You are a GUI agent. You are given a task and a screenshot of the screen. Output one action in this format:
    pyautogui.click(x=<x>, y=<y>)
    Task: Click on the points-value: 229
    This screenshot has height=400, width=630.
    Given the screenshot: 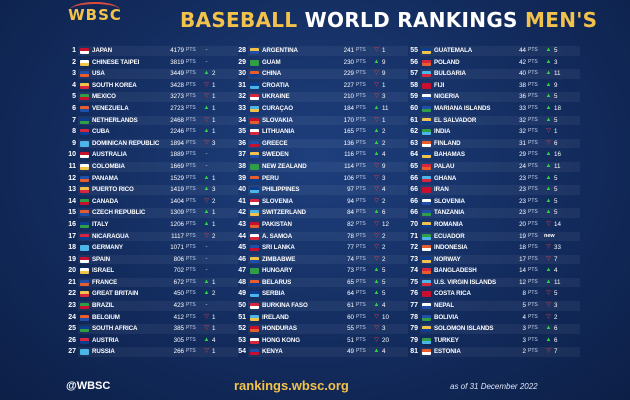 What is the action you would take?
    pyautogui.click(x=348, y=74)
    